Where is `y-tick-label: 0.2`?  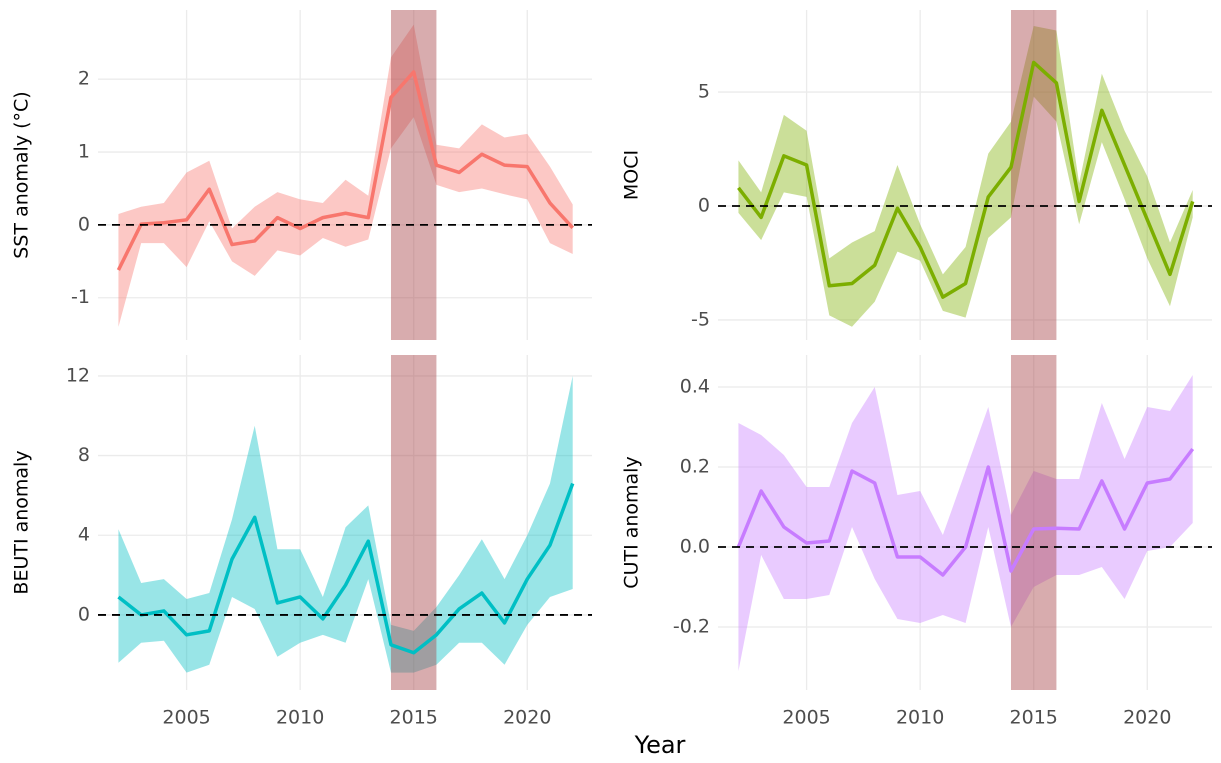 y-tick-label: 0.2 is located at coordinates (695, 467).